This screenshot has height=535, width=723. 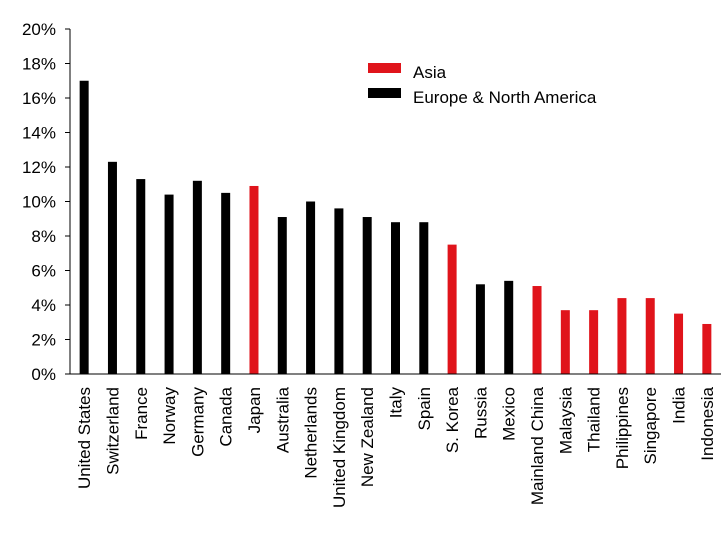 What do you see at coordinates (505, 97) in the screenshot?
I see `legend-label-europe-north-america: Europe & North America` at bounding box center [505, 97].